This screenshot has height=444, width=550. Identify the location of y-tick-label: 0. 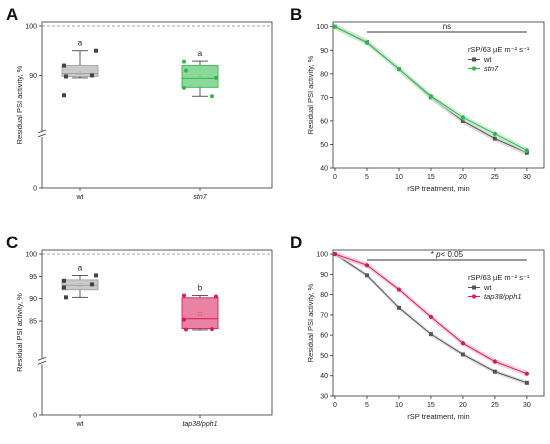
(35, 189).